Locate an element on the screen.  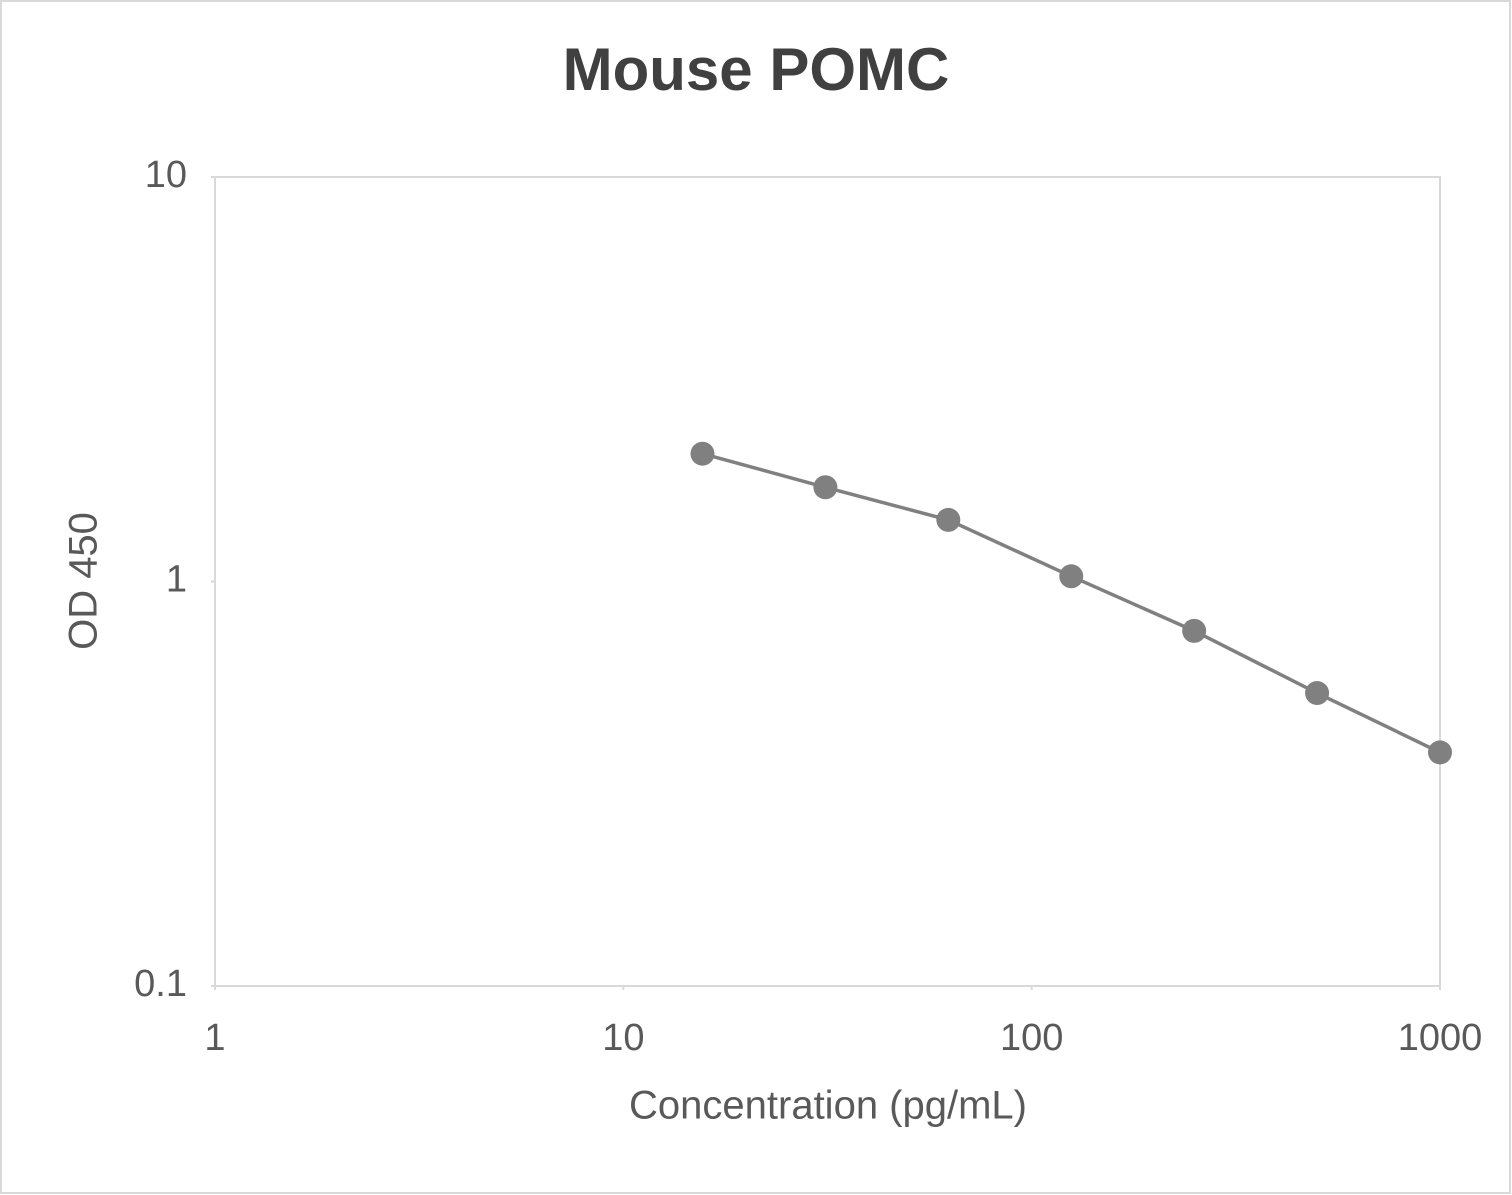
x-tick-label: 1 is located at coordinates (214, 1038).